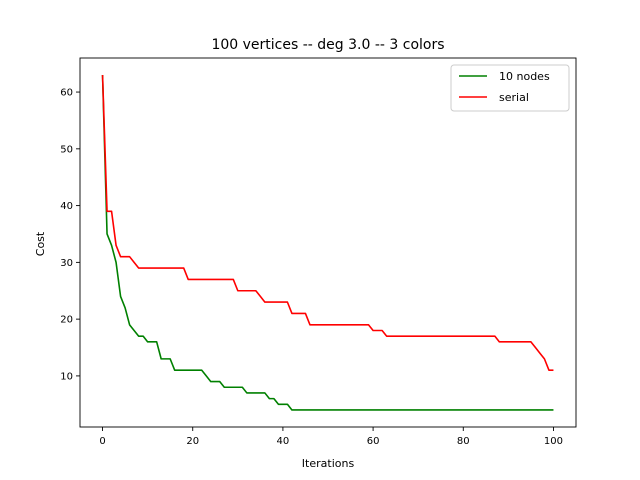  Describe the element at coordinates (40, 243) in the screenshot. I see `y-axis-label: Cost` at that location.